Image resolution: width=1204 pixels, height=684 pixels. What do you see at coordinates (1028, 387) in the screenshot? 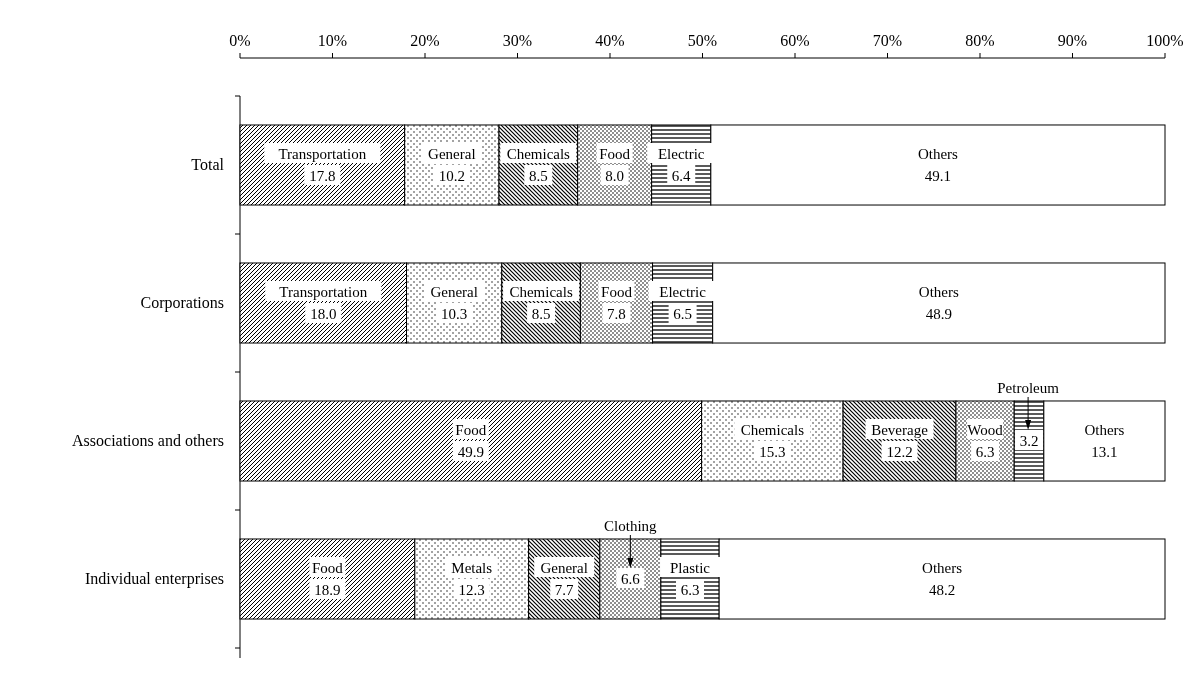
I see `annotation: Petroleum` at bounding box center [1028, 387].